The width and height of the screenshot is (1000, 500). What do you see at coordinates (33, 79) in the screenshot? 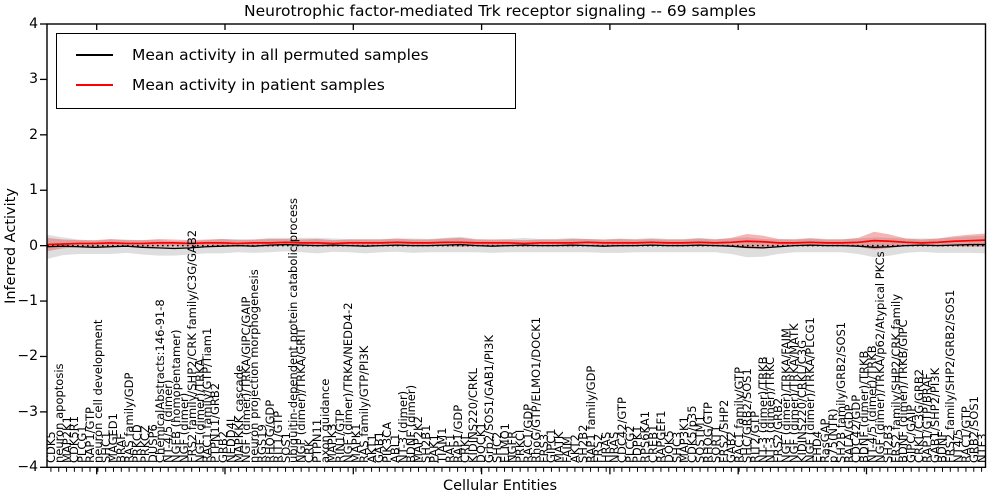
I see `y-tick-label: 3` at bounding box center [33, 79].